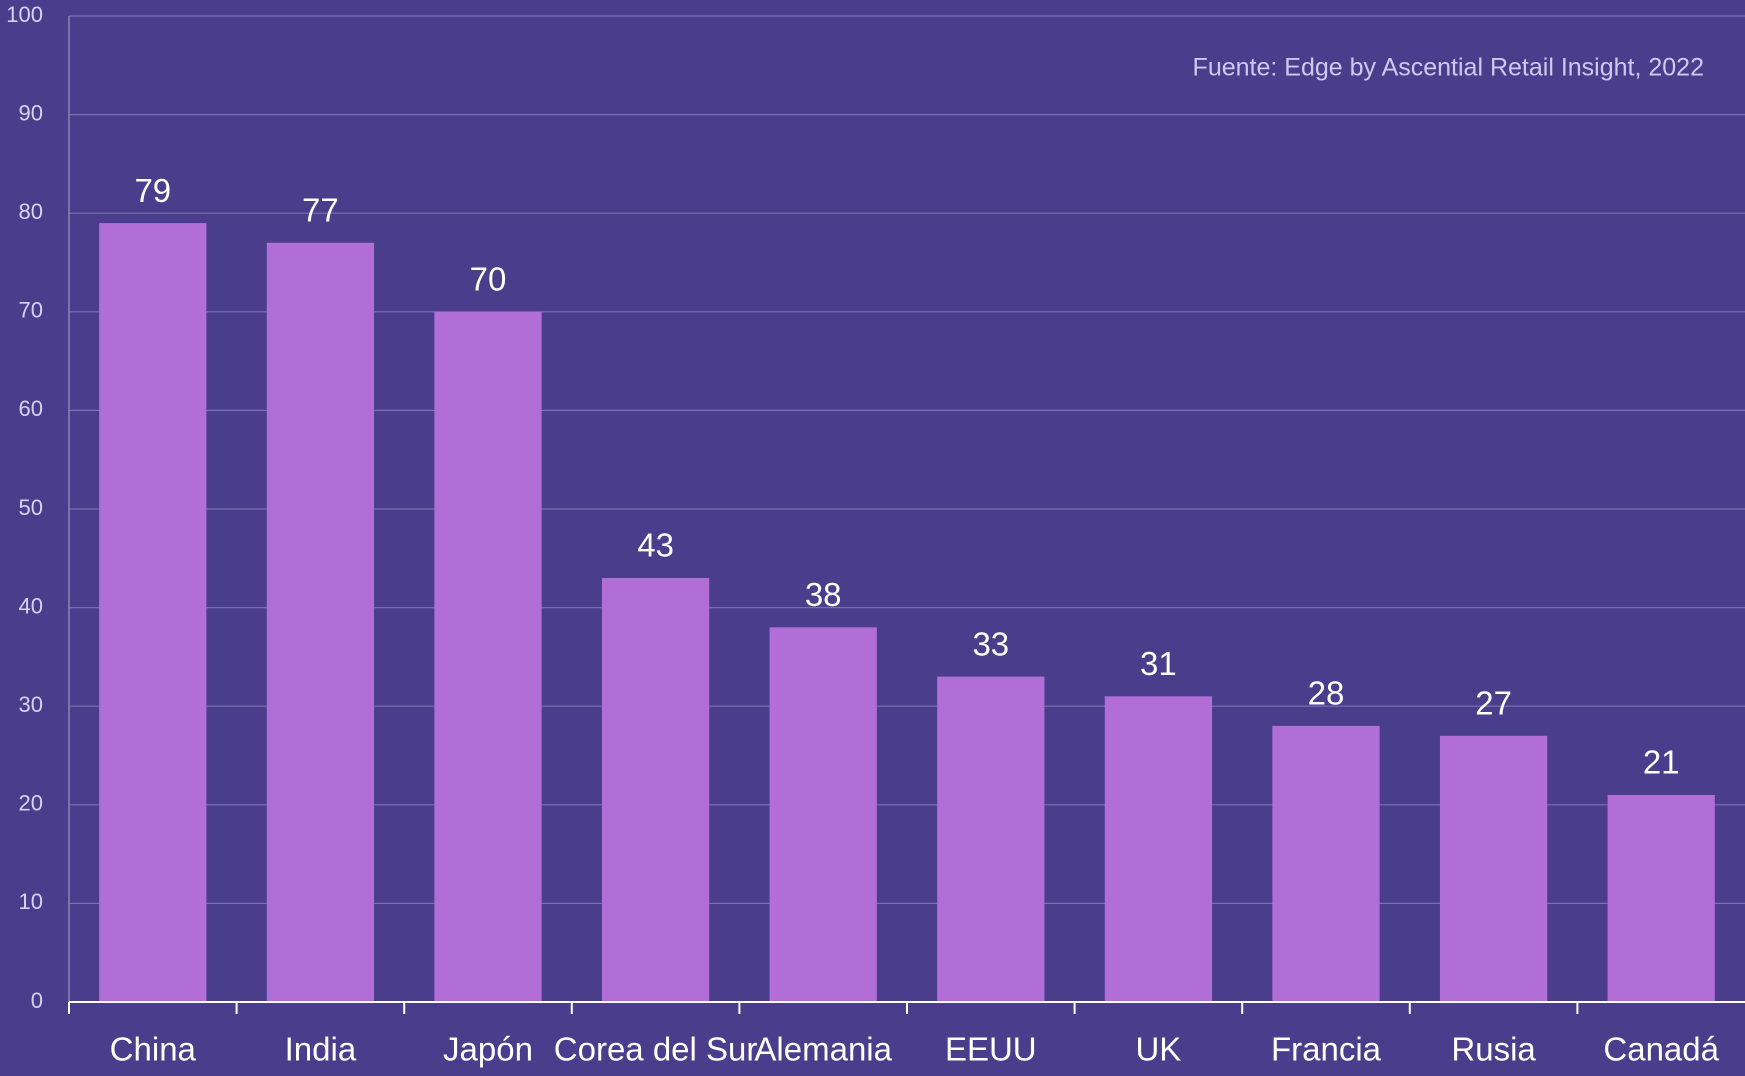  What do you see at coordinates (991, 1049) in the screenshot?
I see `x-tick-label: EEUU` at bounding box center [991, 1049].